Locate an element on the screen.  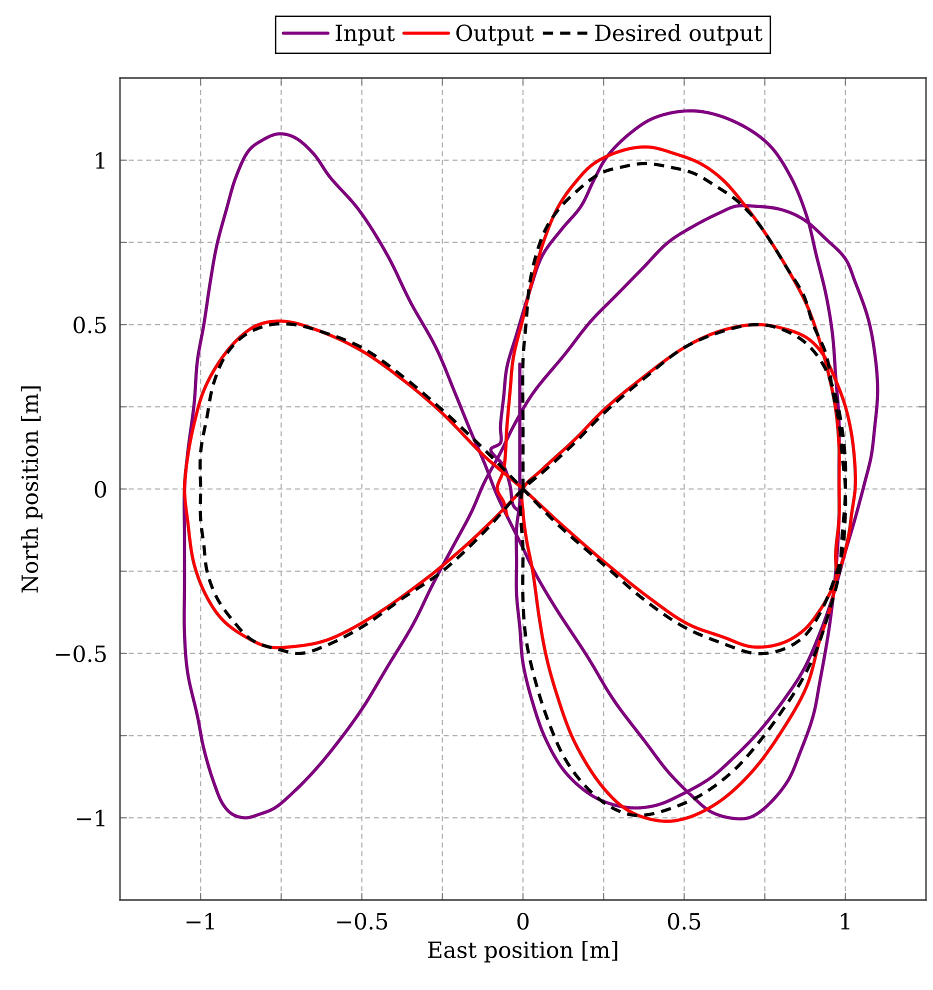
legend-label: Input is located at coordinates (365, 35).